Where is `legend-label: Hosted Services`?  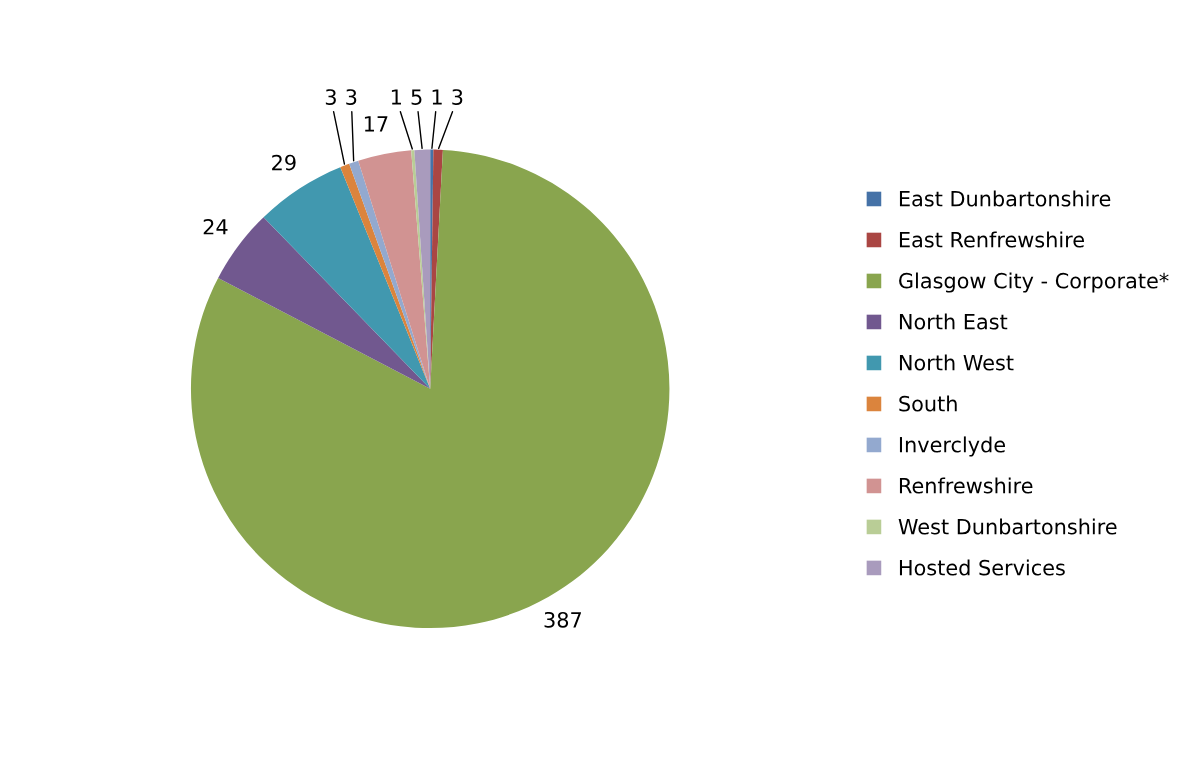
legend-label: Hosted Services is located at coordinates (982, 567).